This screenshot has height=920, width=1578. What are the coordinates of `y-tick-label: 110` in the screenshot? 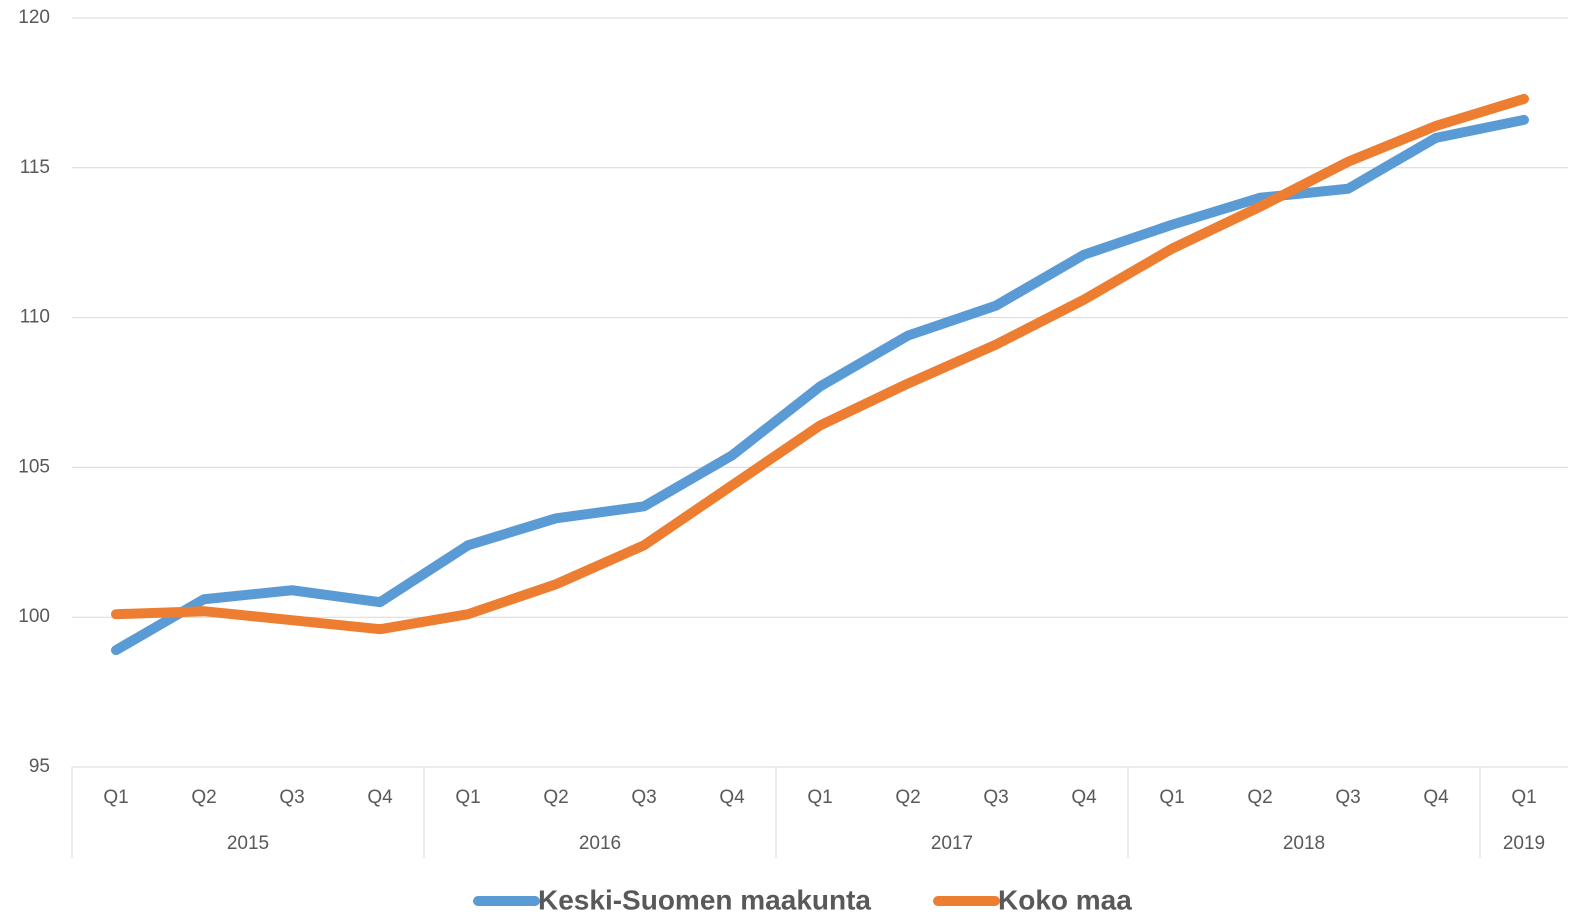 It's located at (35, 317).